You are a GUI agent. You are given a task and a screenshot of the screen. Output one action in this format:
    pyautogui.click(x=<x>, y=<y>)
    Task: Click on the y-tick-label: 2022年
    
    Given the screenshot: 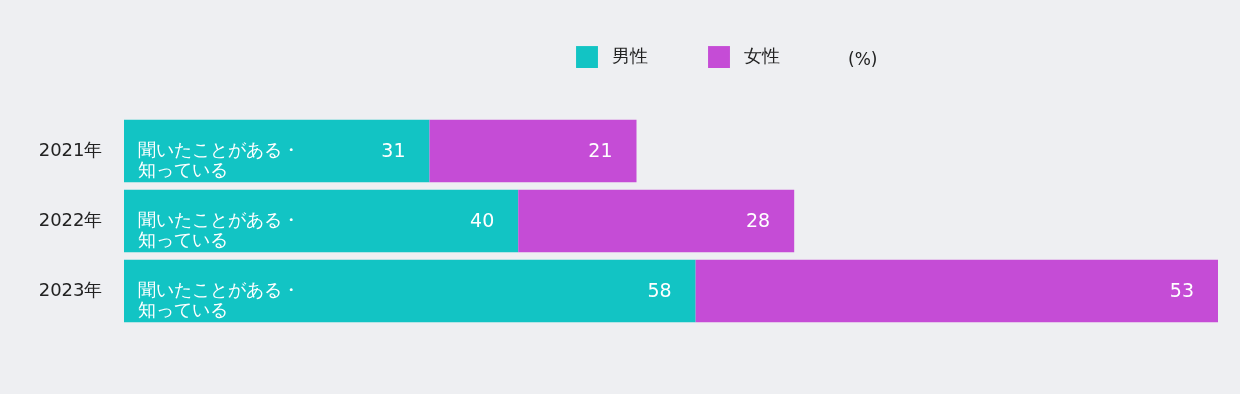 What is the action you would take?
    pyautogui.click(x=70, y=219)
    